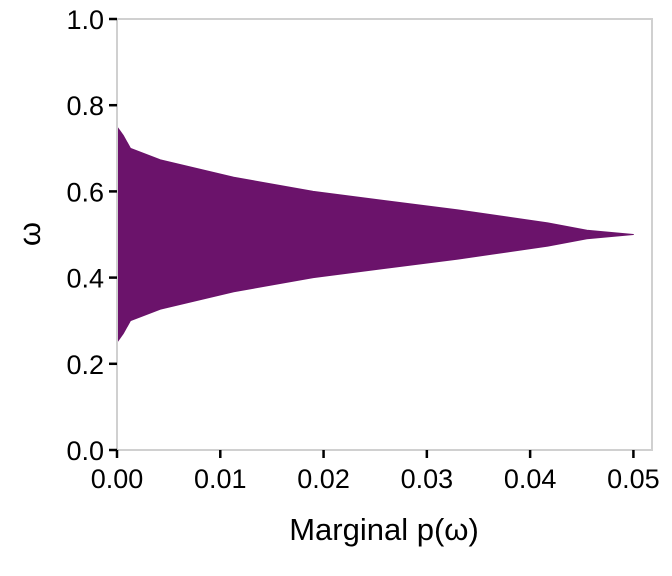 Image resolution: width=672 pixels, height=576 pixels. I want to click on y-tick-label: 0.4, so click(85, 279).